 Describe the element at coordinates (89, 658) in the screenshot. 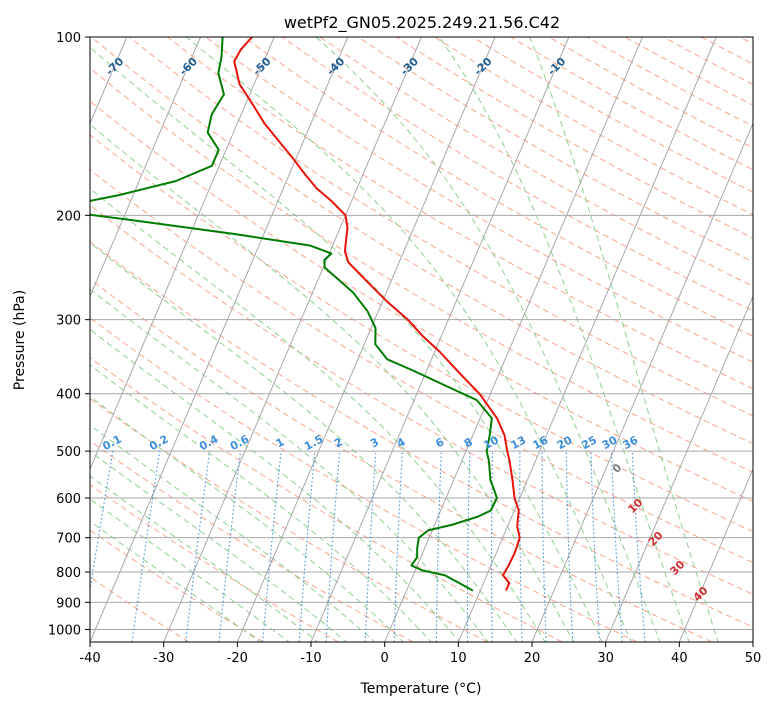

I see `x-tick-label: -40` at that location.